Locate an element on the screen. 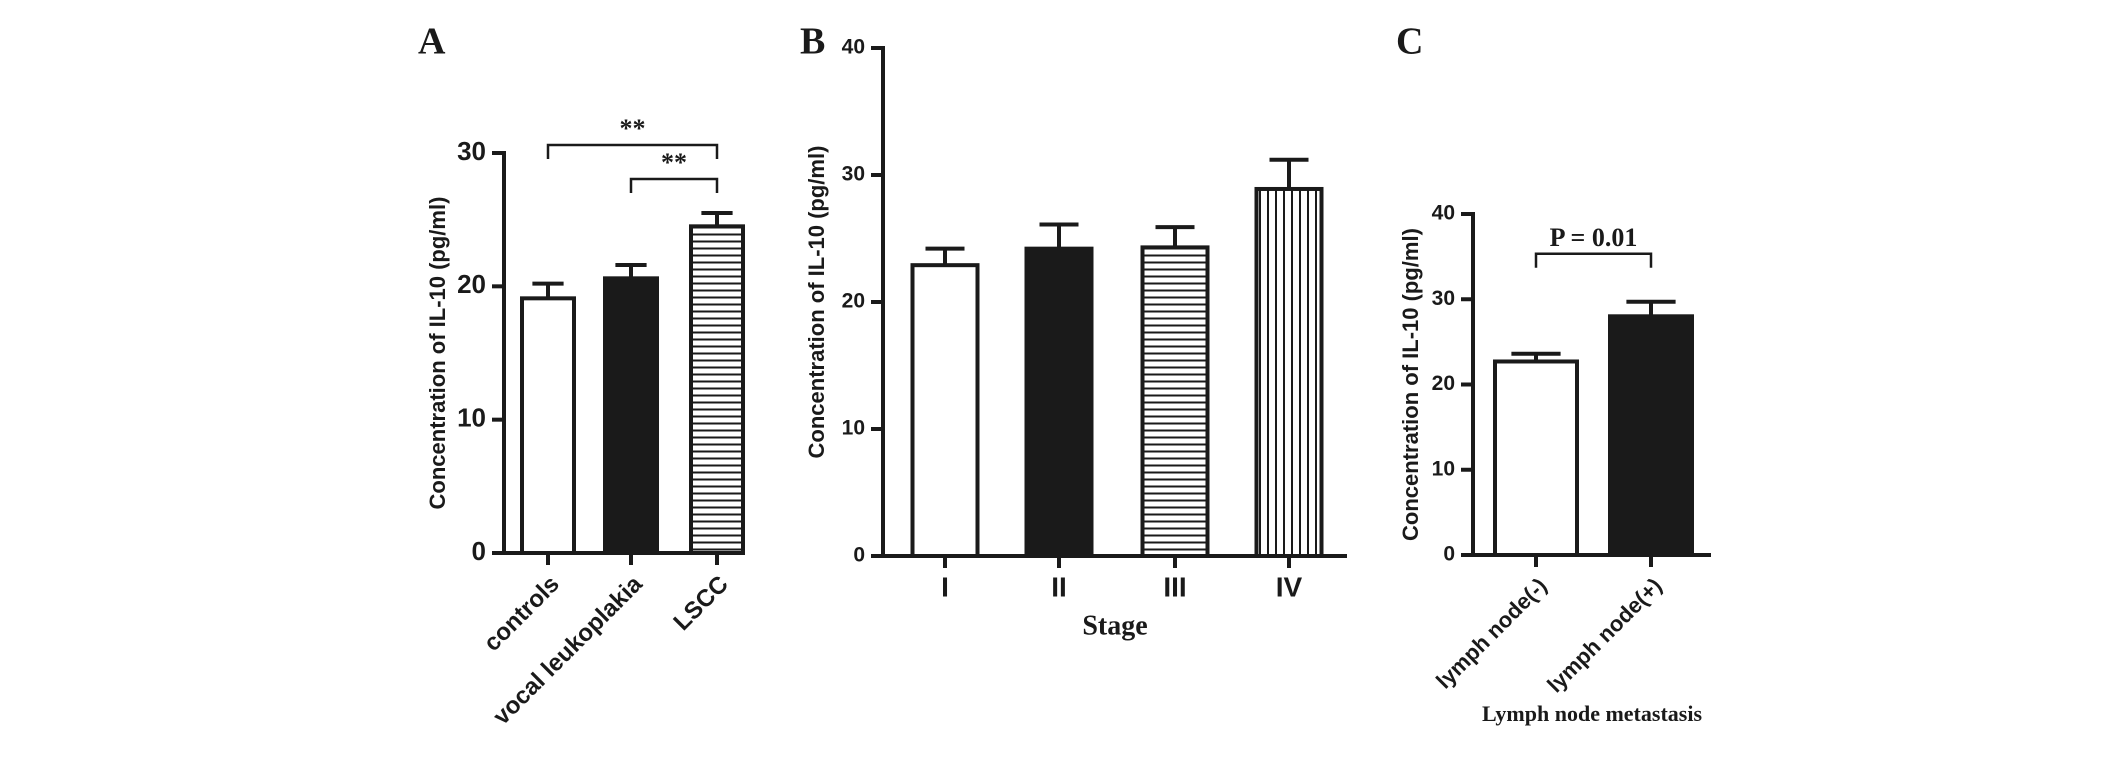 The width and height of the screenshot is (2126, 769). x-tick-label: vocal leukoplakia is located at coordinates (568, 650).